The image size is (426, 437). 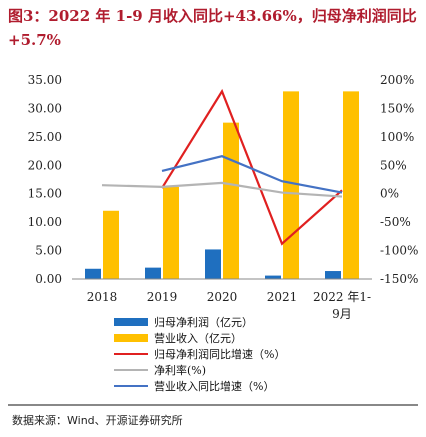 I want to click on x-tick-label: 9月, so click(x=342, y=314).